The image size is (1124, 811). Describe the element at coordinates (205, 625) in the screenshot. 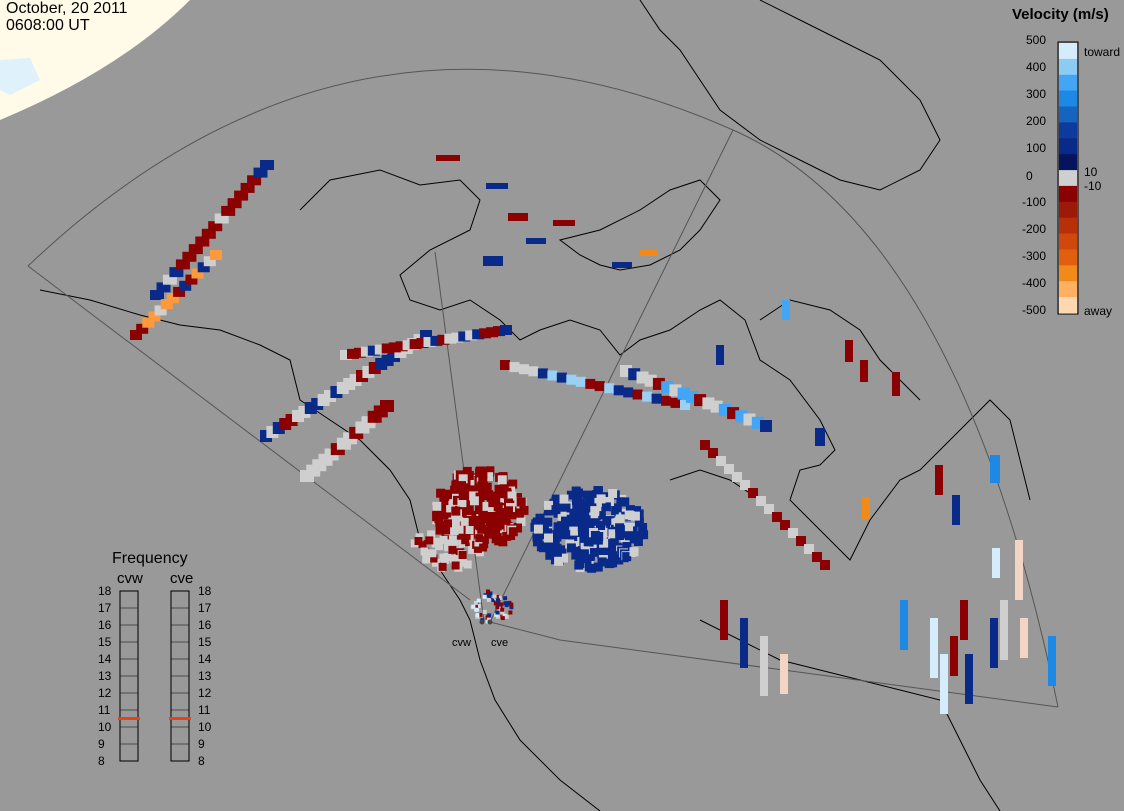

I see `frequency-scale-label-right: 16` at that location.